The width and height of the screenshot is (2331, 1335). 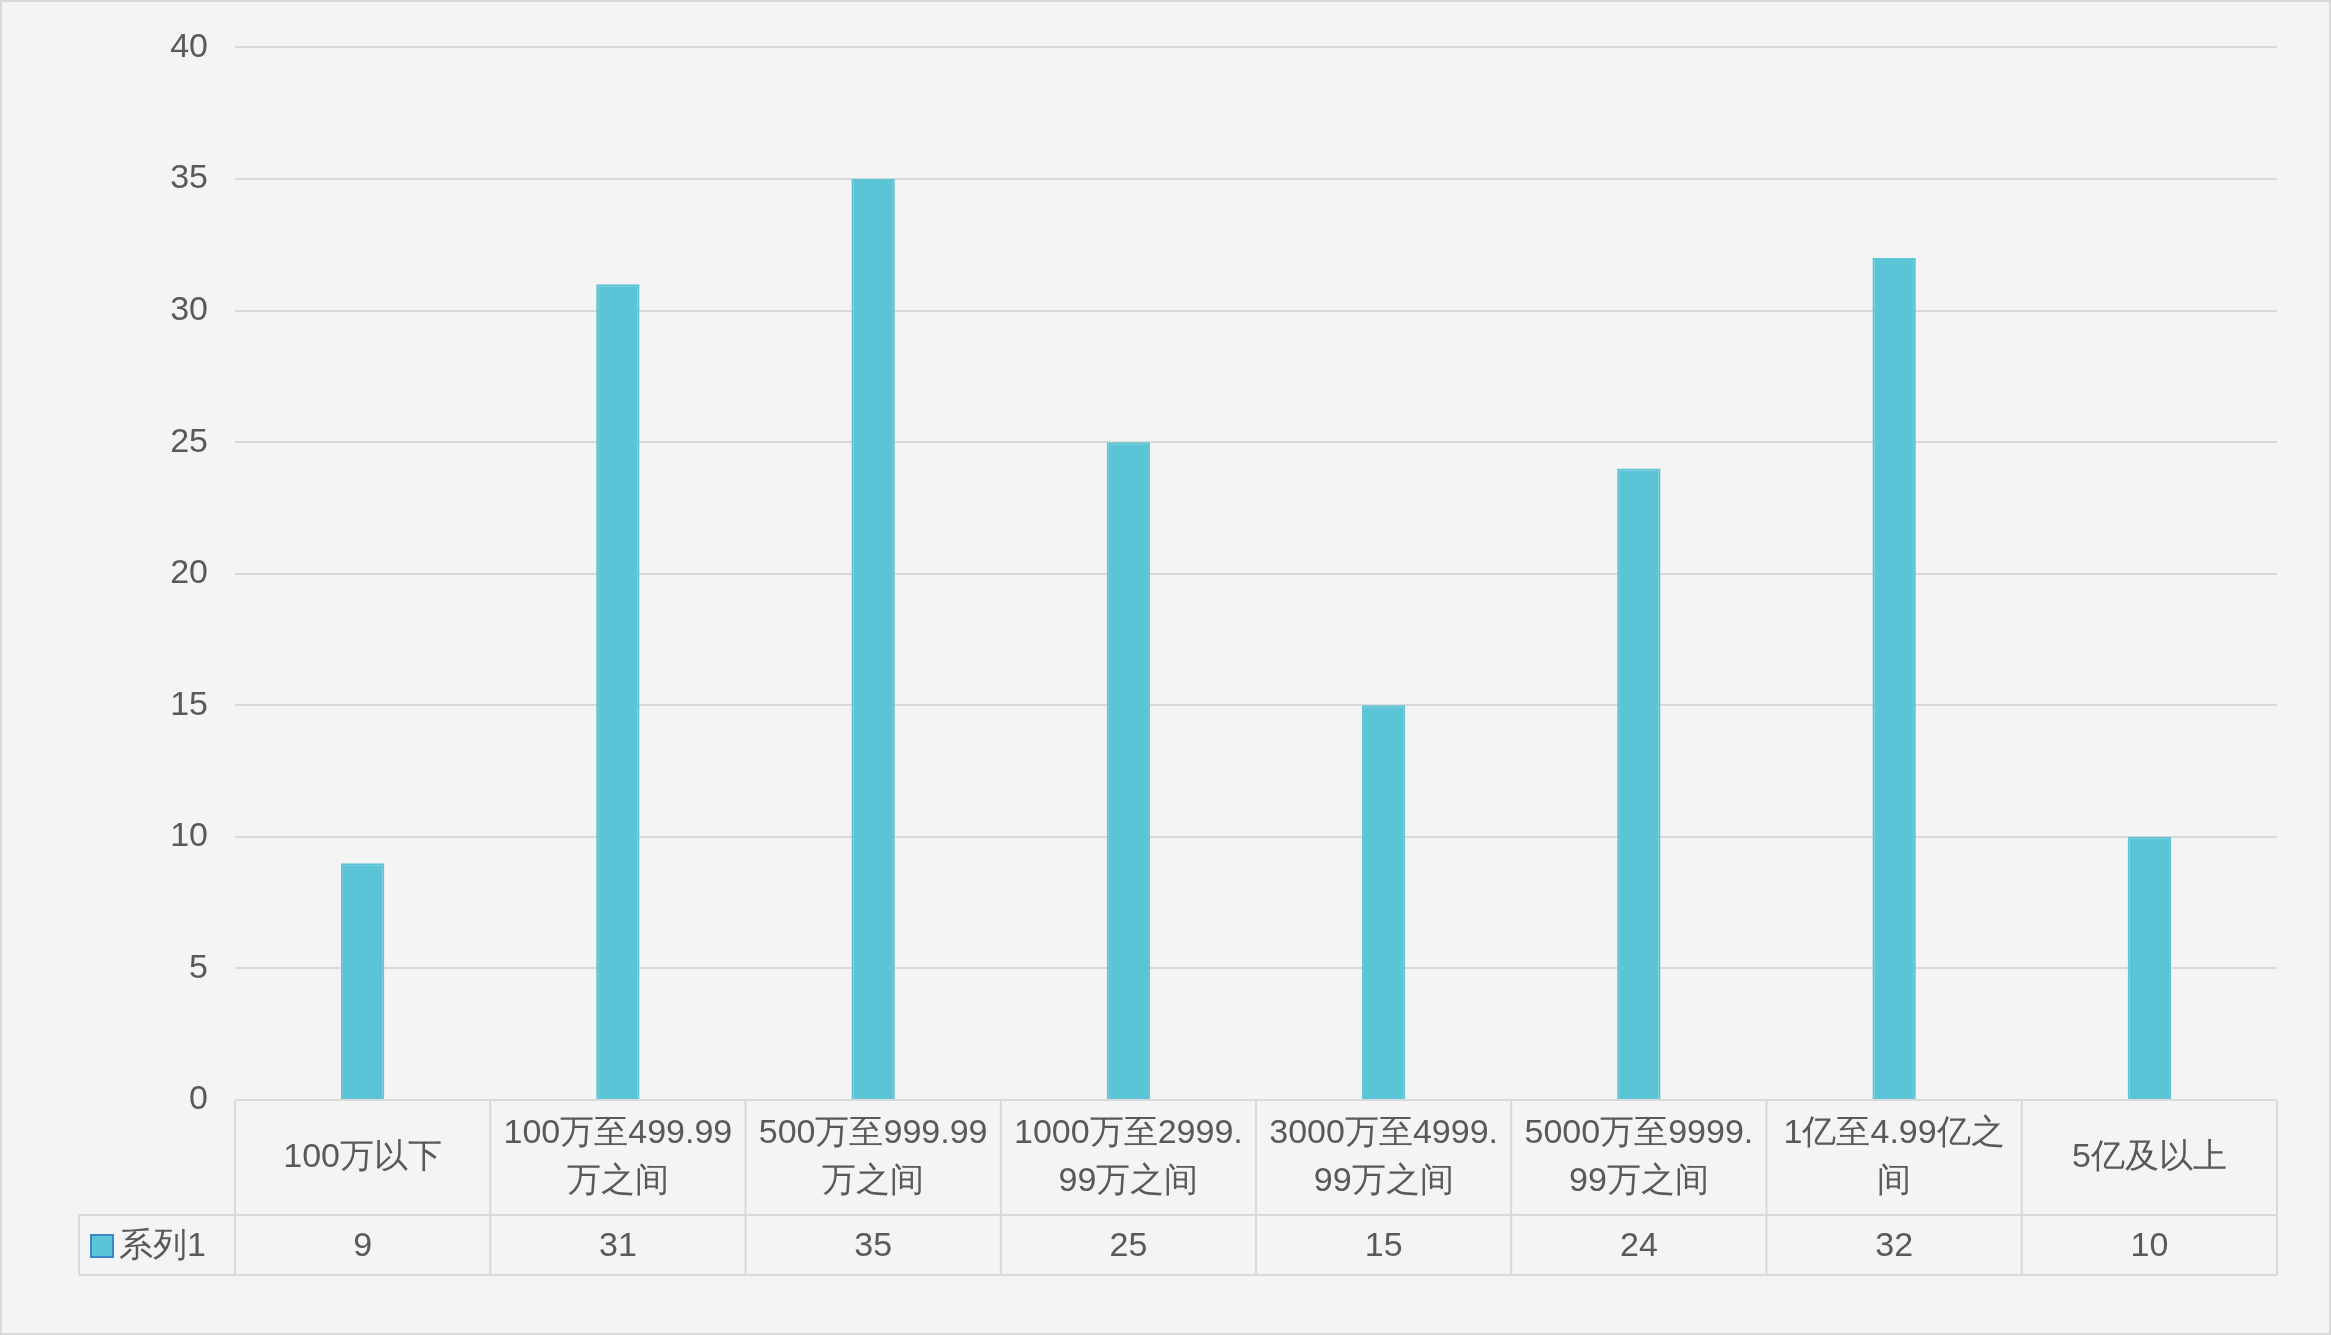 What do you see at coordinates (198, 965) in the screenshot?
I see `y-tick-label: 5` at bounding box center [198, 965].